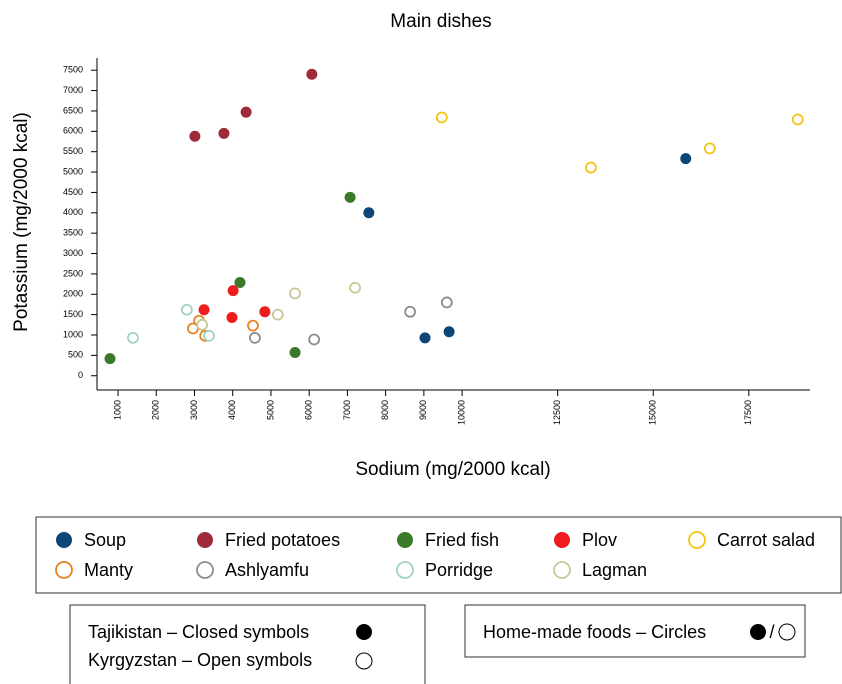  I want to click on y-tick-label: 4500, so click(73, 192).